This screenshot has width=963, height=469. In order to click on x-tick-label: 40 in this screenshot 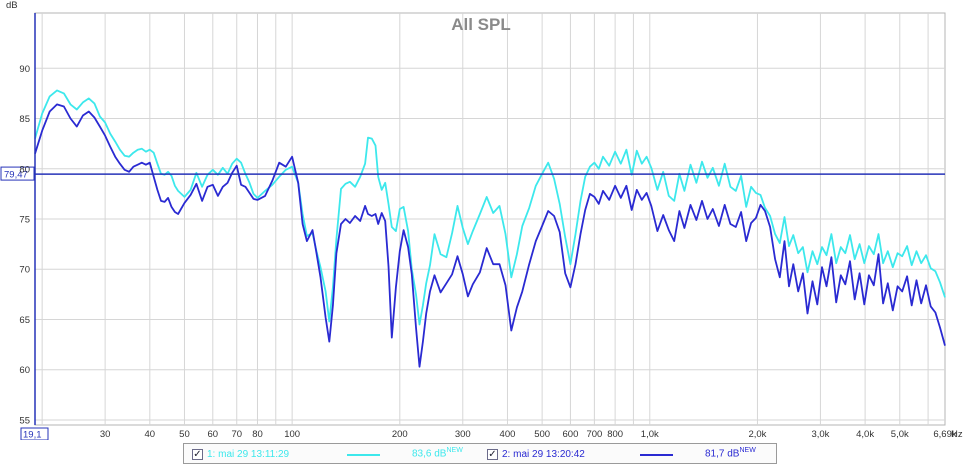, I will do `click(150, 434)`.